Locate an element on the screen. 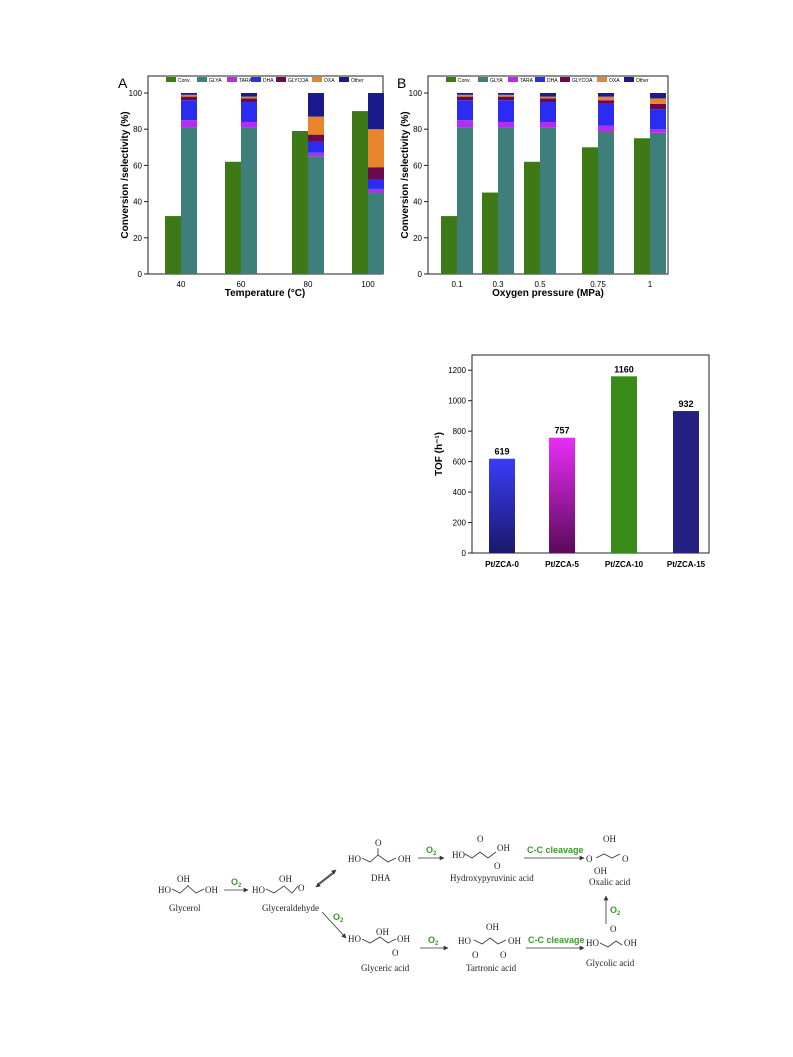  arrow-from-dha is located at coordinates (325, 880).